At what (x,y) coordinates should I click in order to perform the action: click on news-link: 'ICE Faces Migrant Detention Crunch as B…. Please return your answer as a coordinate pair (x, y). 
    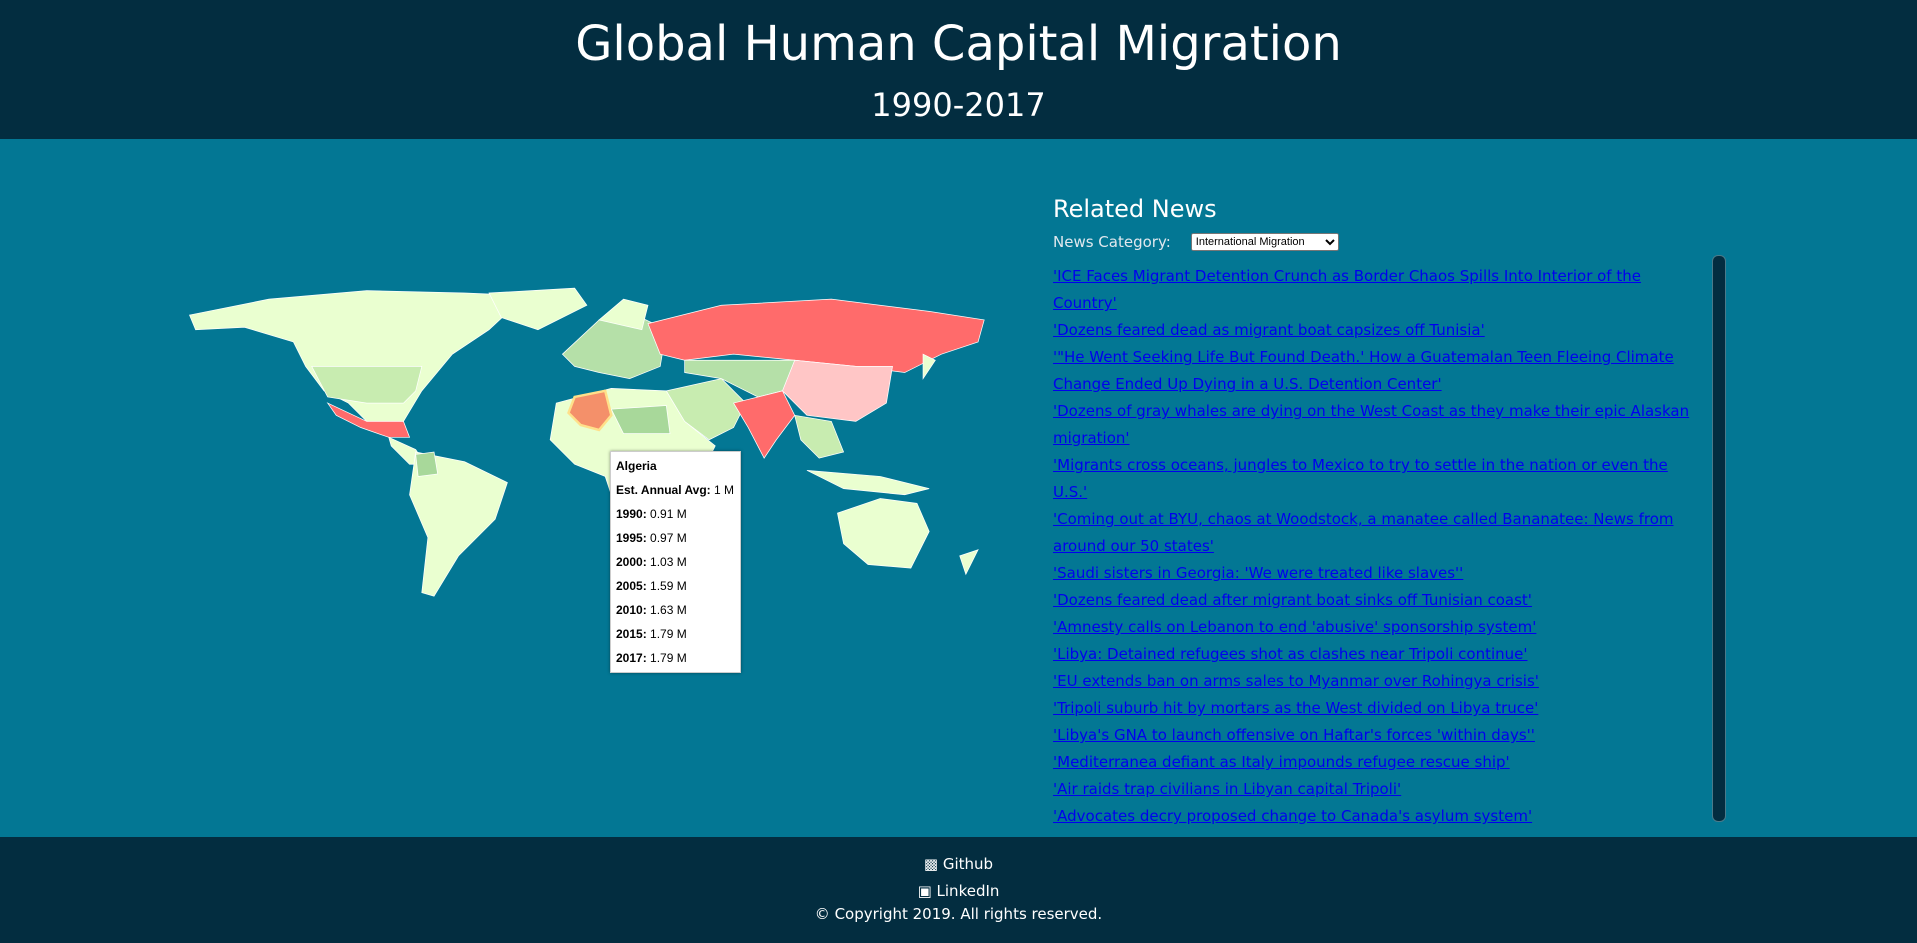
    Looking at the image, I should click on (1347, 289).